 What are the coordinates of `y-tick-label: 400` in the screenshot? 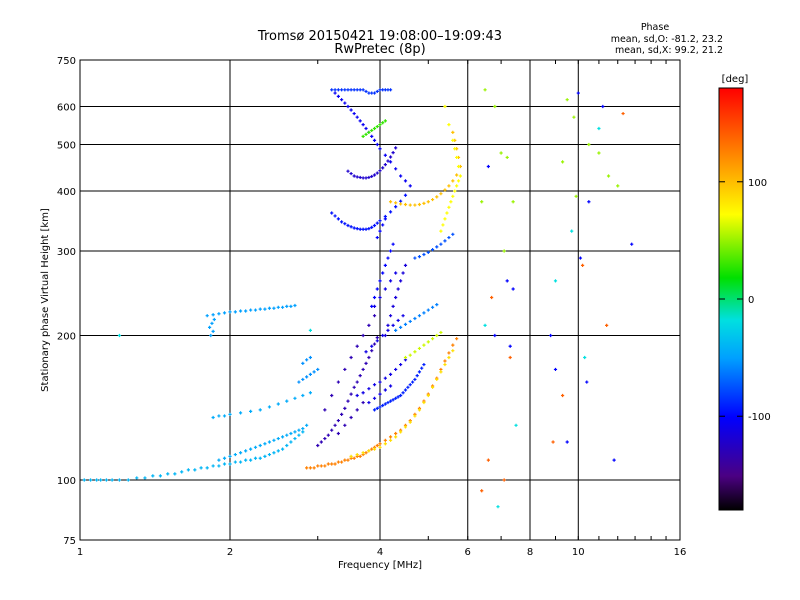 It's located at (66, 192).